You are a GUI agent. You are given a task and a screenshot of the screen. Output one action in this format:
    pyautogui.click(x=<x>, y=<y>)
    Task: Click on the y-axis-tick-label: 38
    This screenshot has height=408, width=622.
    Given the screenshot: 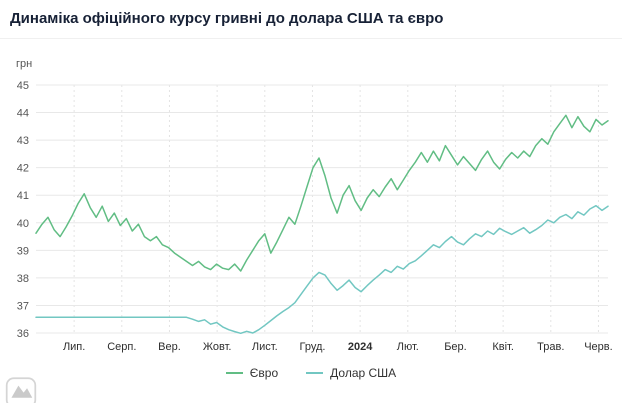 What is the action you would take?
    pyautogui.click(x=23, y=279)
    